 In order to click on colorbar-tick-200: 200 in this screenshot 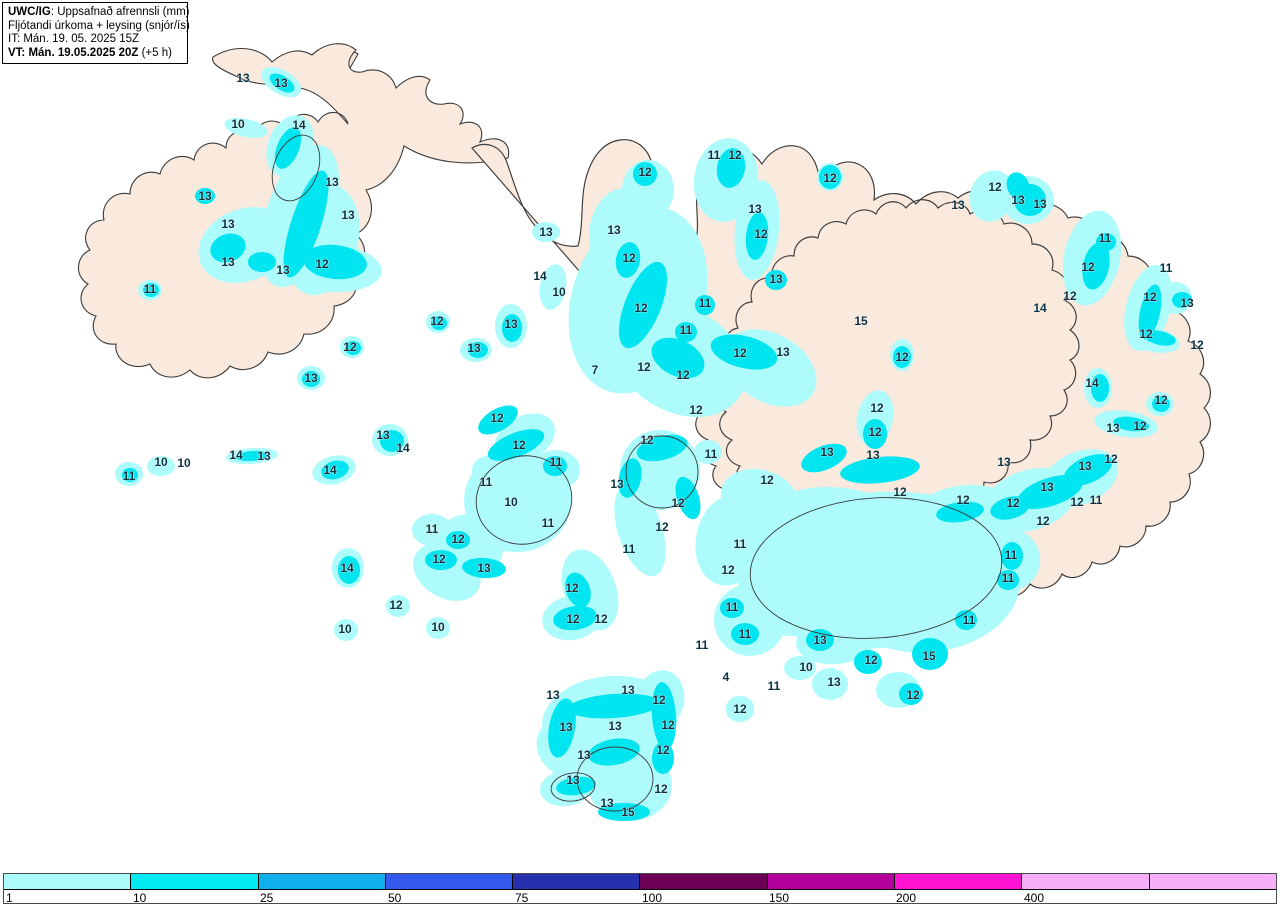, I will do `click(906, 898)`.